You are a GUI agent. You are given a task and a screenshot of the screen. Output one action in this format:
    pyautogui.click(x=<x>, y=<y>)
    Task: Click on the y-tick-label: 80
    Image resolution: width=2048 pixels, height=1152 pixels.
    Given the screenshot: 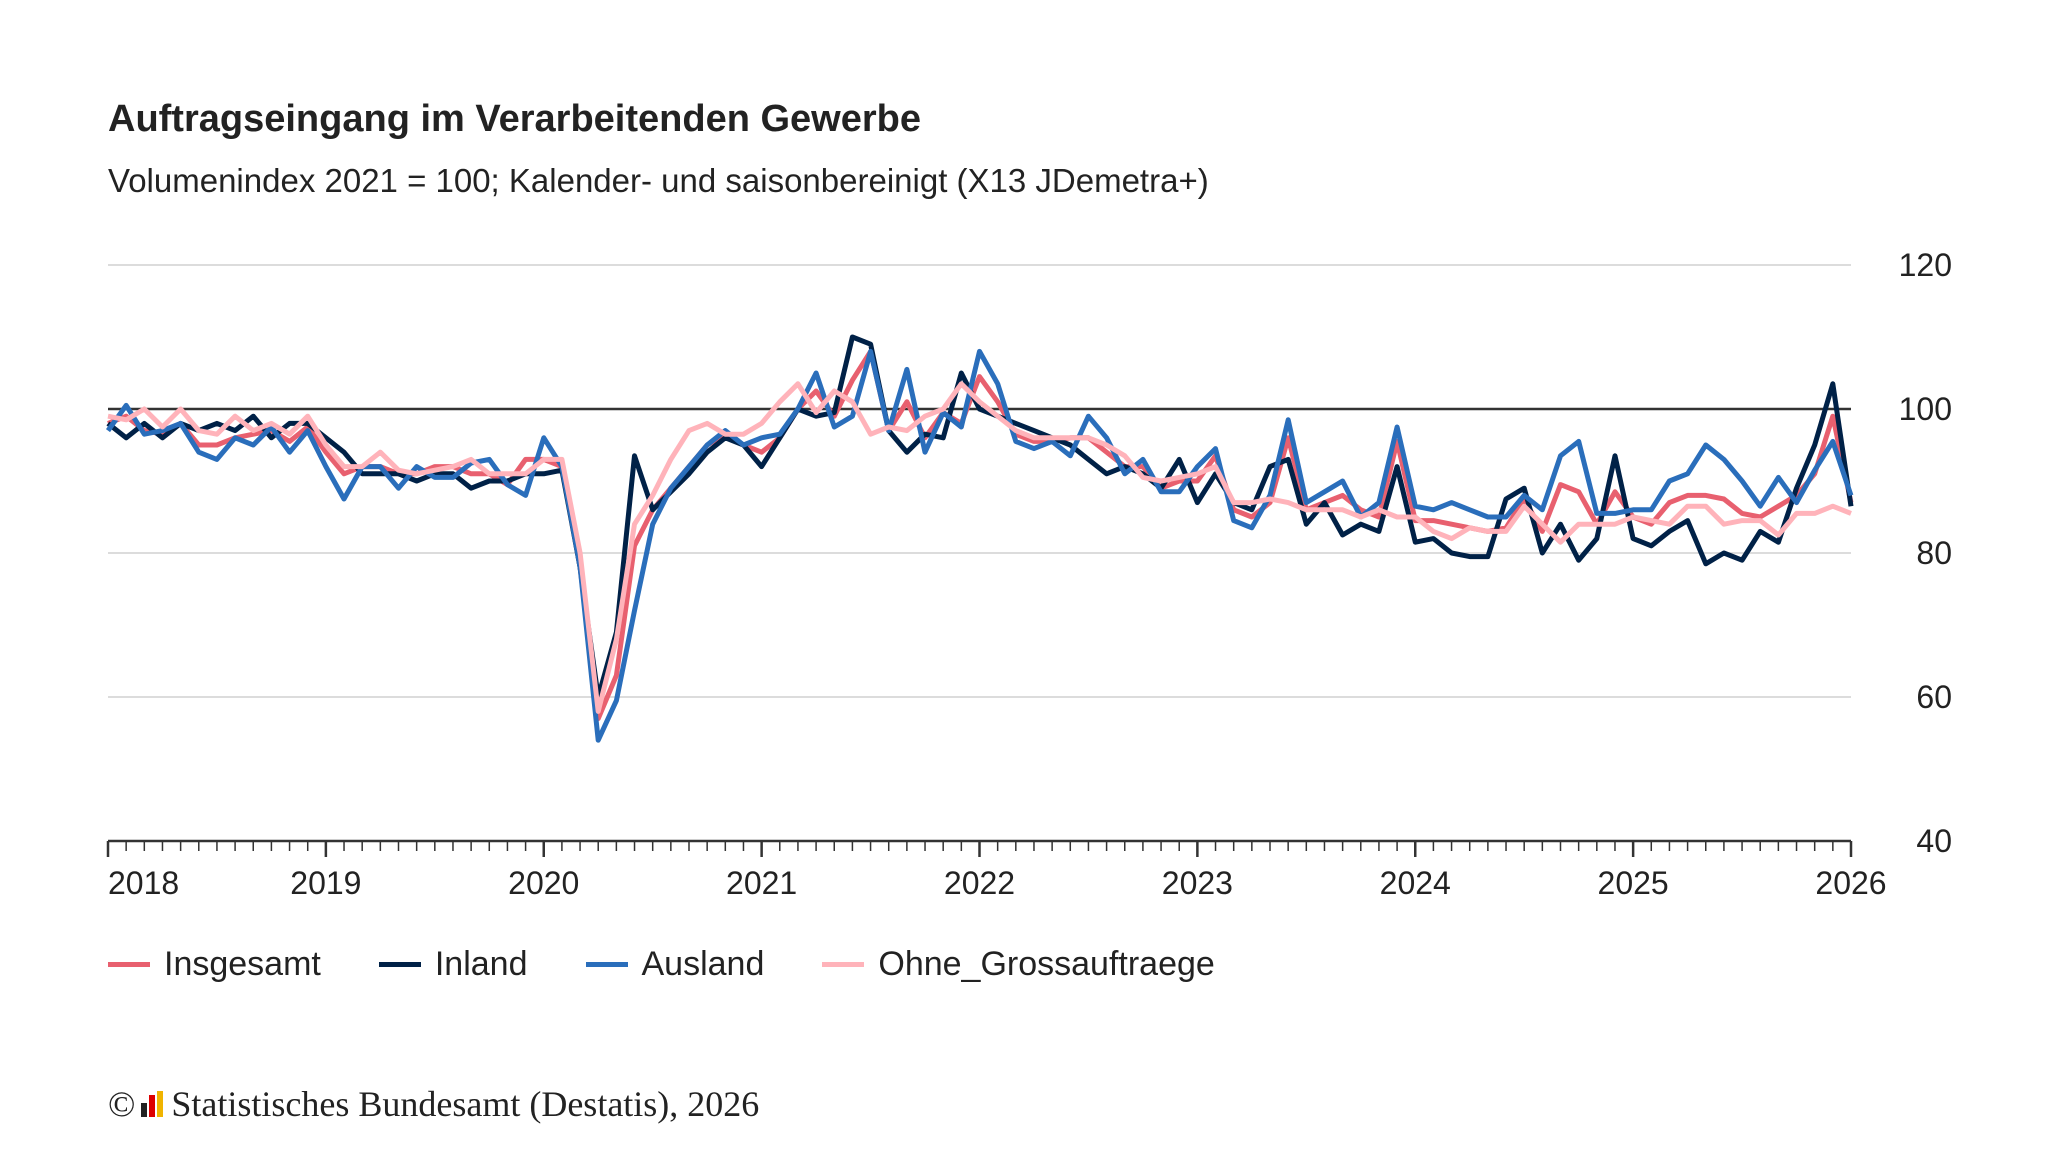 What is the action you would take?
    pyautogui.click(x=1934, y=553)
    